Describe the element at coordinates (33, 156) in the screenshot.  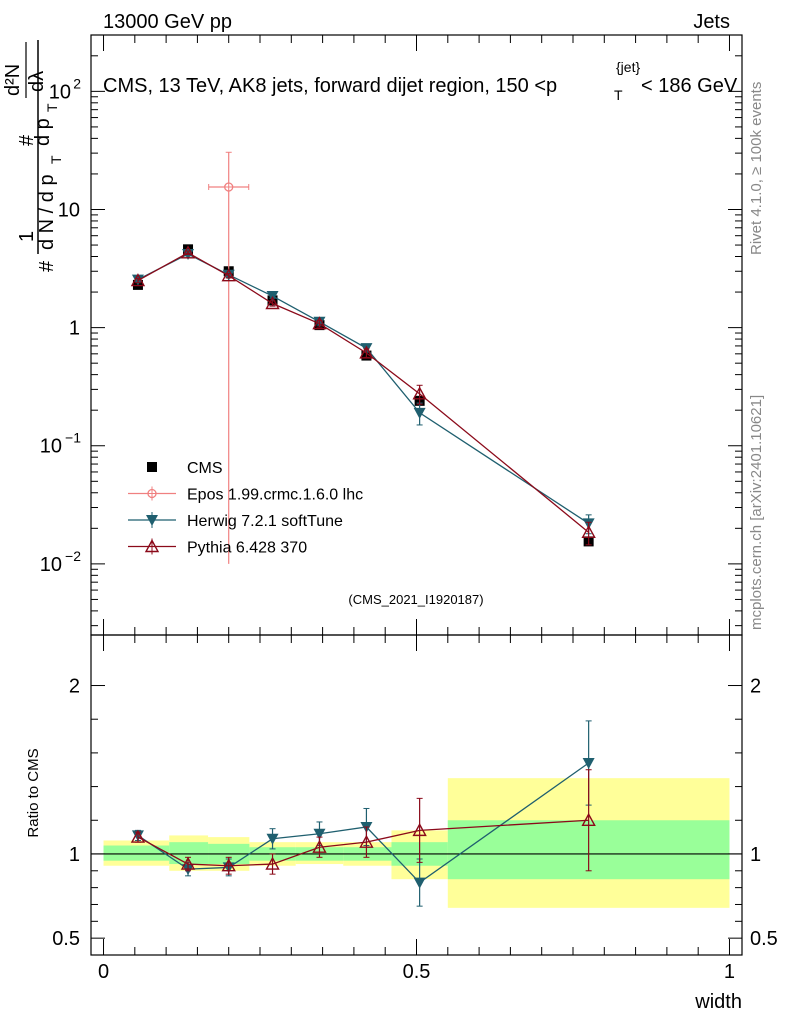
I see `top-ylabel: # 1 d N / d p T # d p T d²N dλ` at that location.